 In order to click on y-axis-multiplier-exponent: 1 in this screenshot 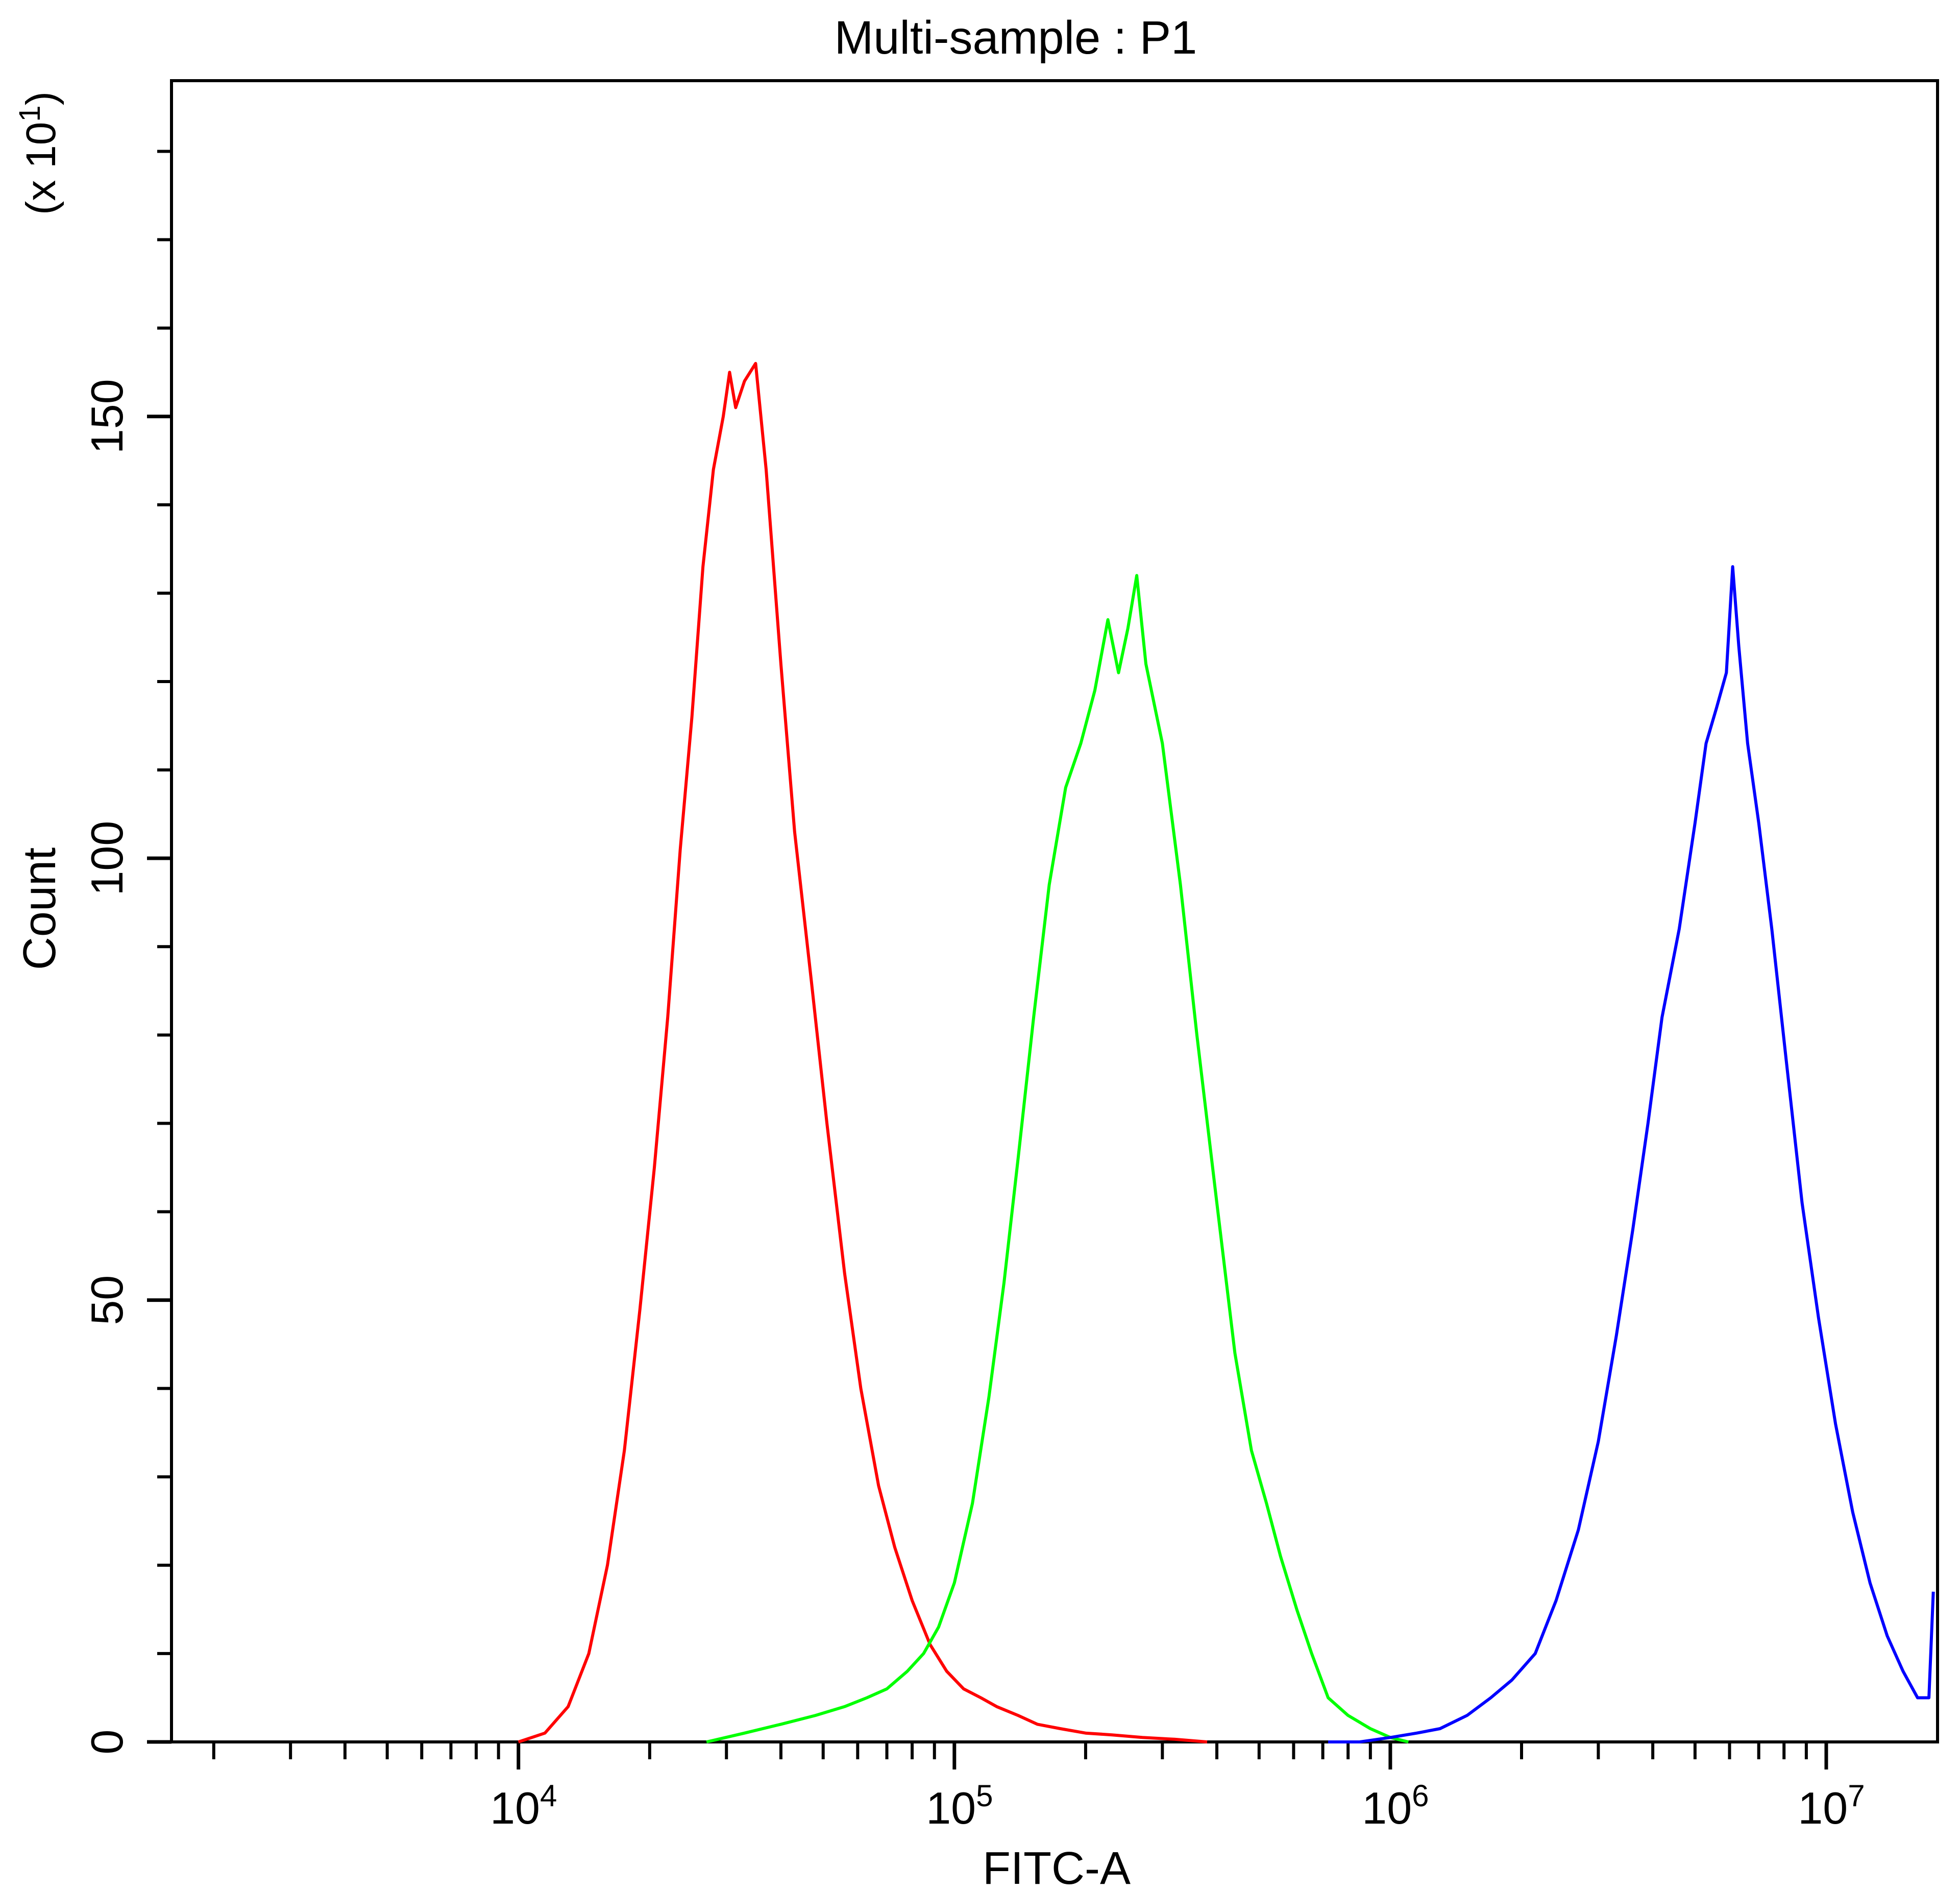, I will do `click(29, 113)`.